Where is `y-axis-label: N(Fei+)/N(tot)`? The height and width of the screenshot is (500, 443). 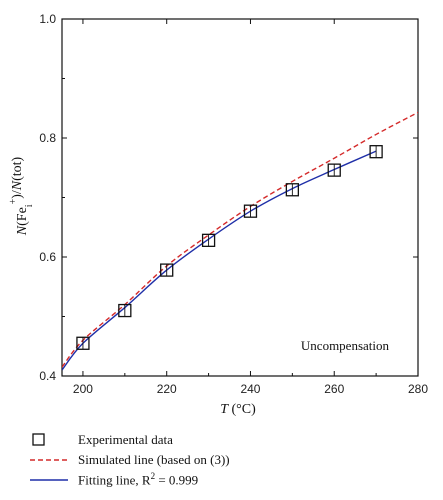
y-axis-label: N(Fei+)/N(tot) is located at coordinates (21, 196).